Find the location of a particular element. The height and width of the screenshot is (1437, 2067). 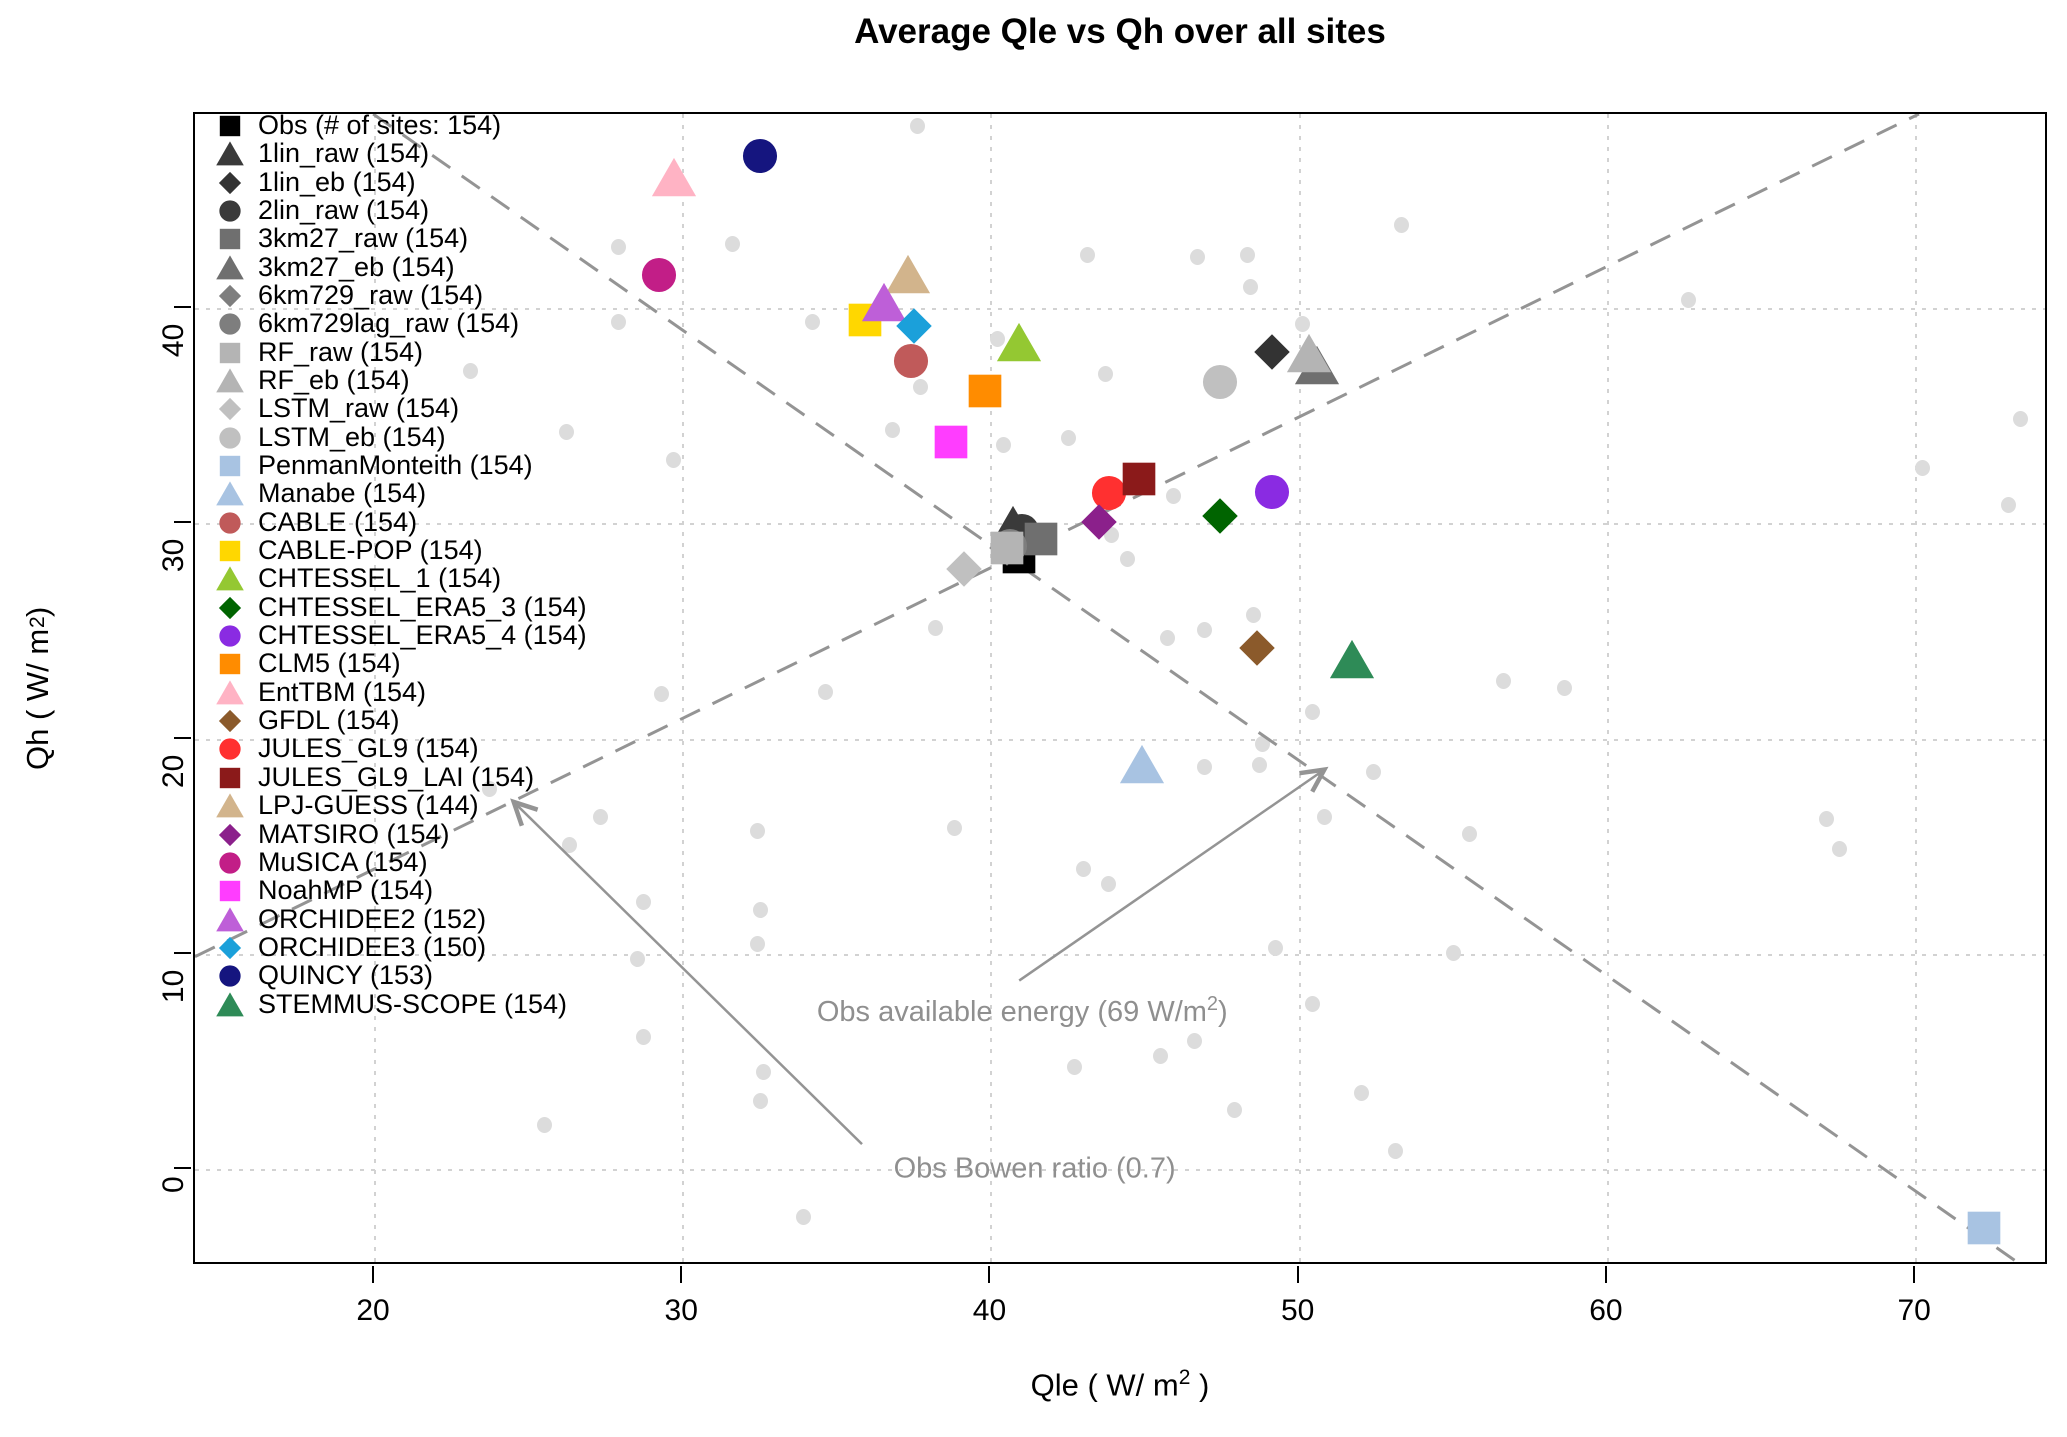

marker-ORCHIDEE3 is located at coordinates (914, 326).